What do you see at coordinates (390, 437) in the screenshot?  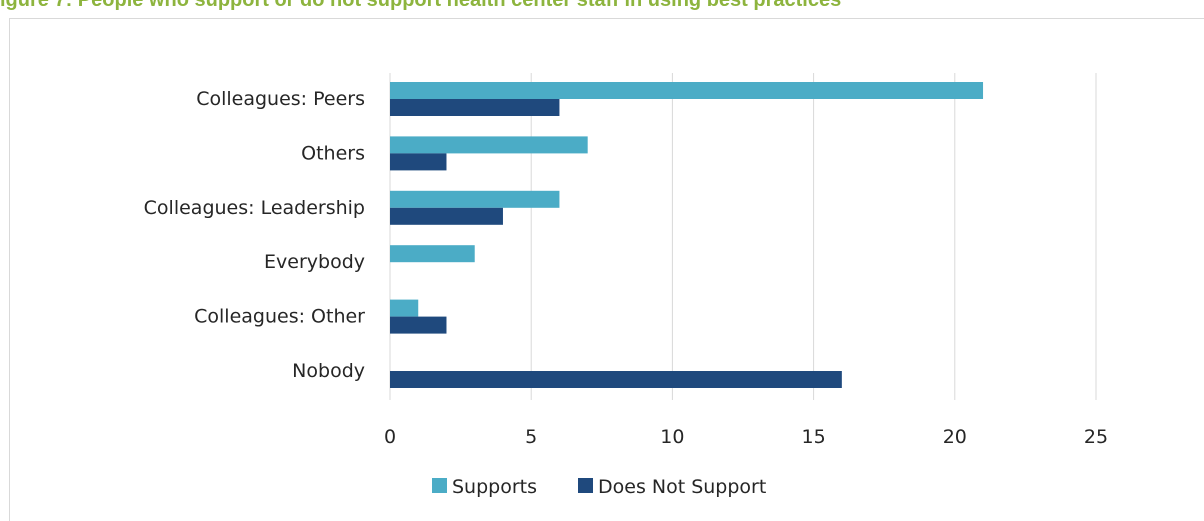 I see `x-tick-label: 0` at bounding box center [390, 437].